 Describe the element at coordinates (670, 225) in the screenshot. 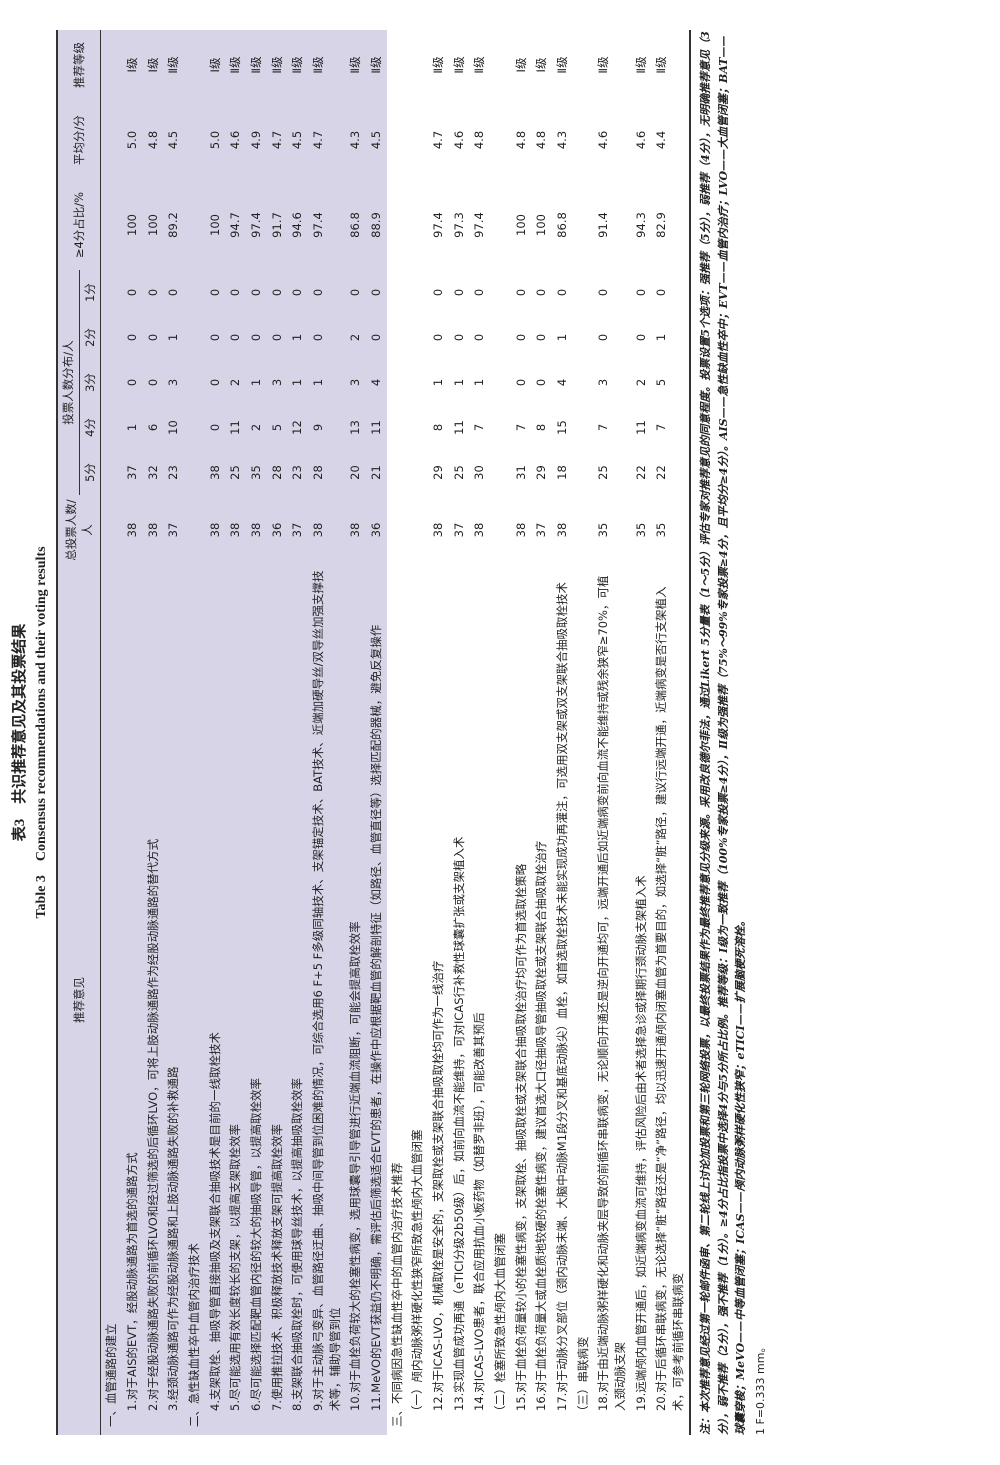

I see `cell: 82.9` at that location.